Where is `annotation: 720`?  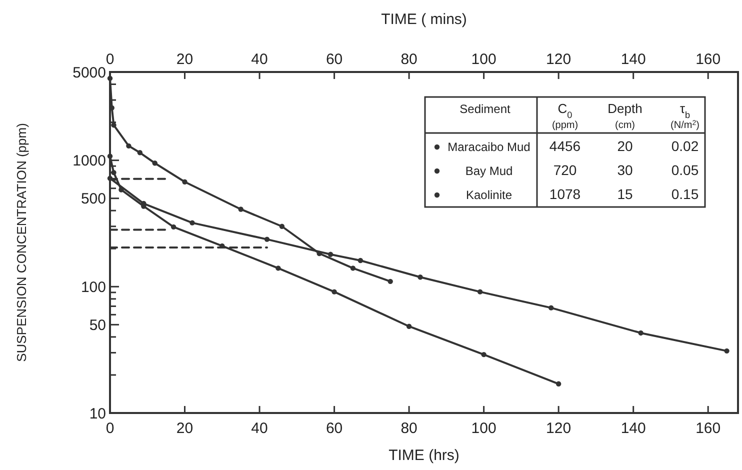 annotation: 720 is located at coordinates (565, 170).